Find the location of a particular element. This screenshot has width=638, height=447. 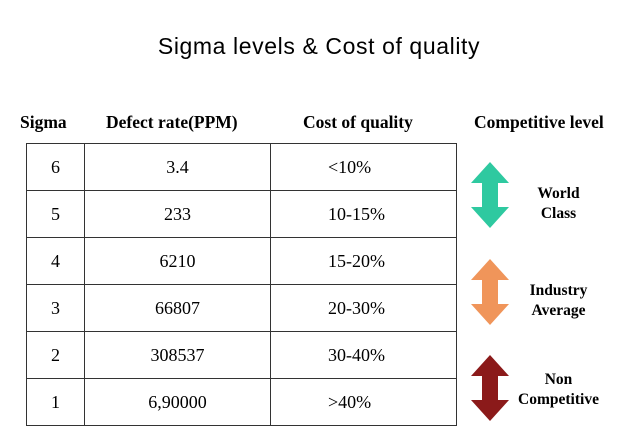

sigma-cell: 1 is located at coordinates (55, 402).